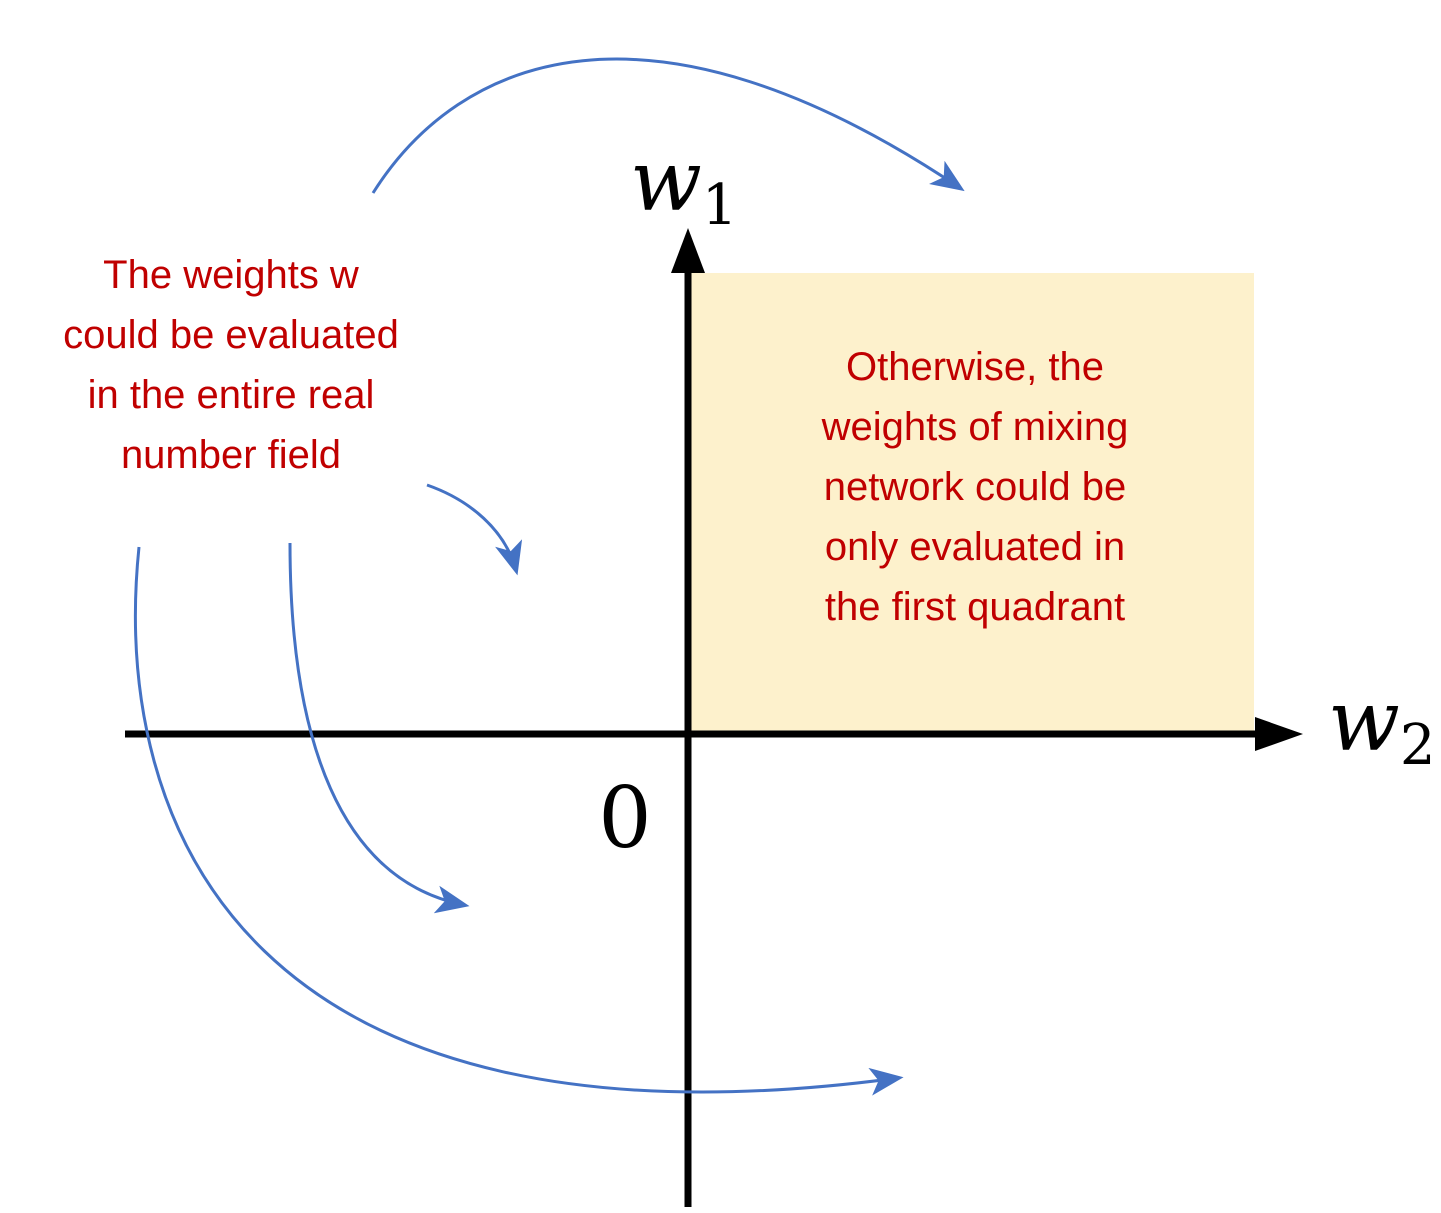 The image size is (1441, 1213). I want to click on left-note-line-4: number field, so click(231, 455).